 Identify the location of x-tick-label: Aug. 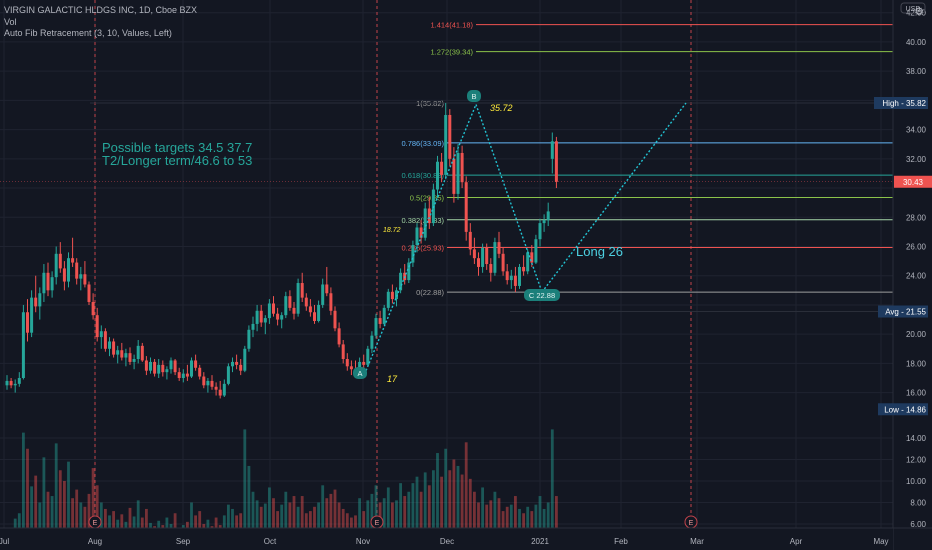
(95, 541).